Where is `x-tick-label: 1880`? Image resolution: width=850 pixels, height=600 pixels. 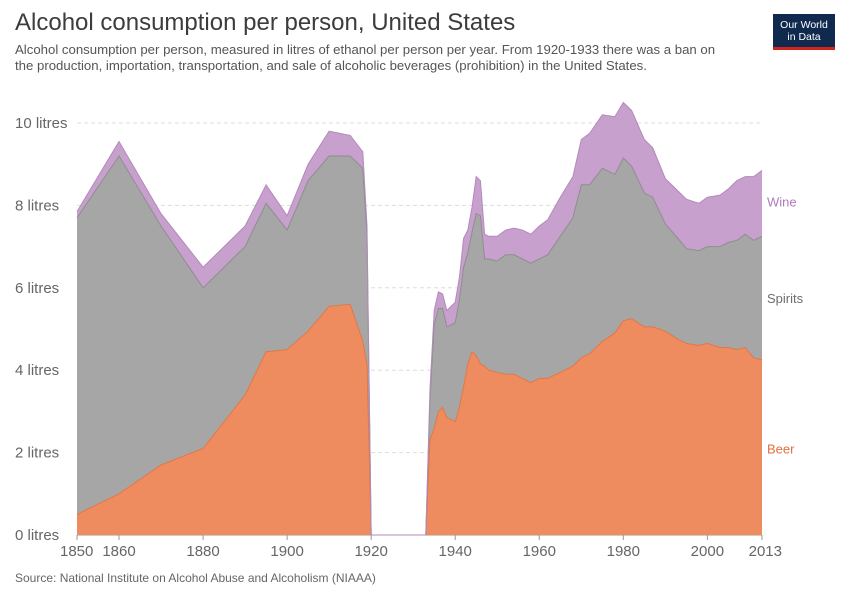
x-tick-label: 1880 is located at coordinates (202, 551).